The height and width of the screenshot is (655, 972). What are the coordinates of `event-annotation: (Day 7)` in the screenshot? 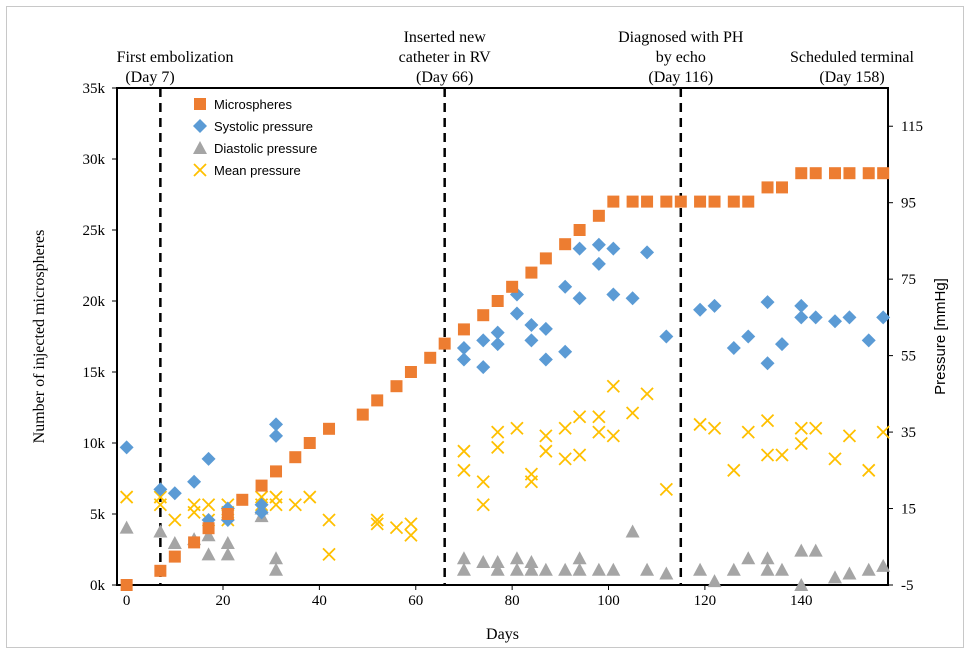 It's located at (149, 77).